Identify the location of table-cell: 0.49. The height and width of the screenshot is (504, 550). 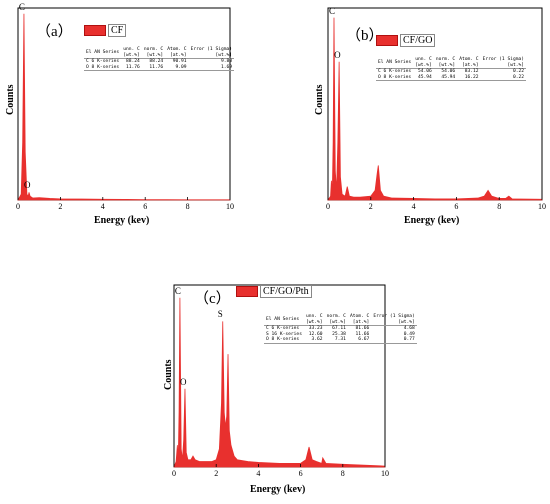
(409, 334).